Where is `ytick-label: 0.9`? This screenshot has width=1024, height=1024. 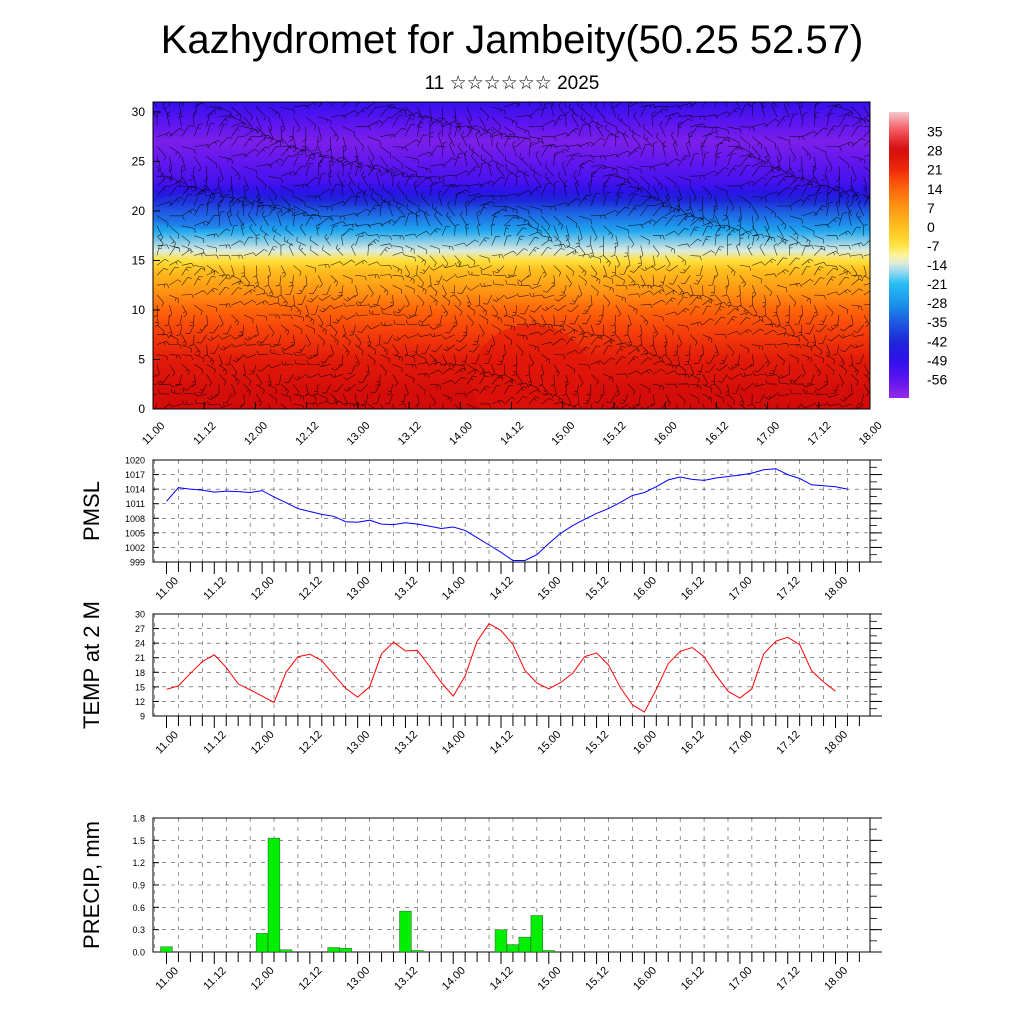
ytick-label: 0.9 is located at coordinates (138, 886).